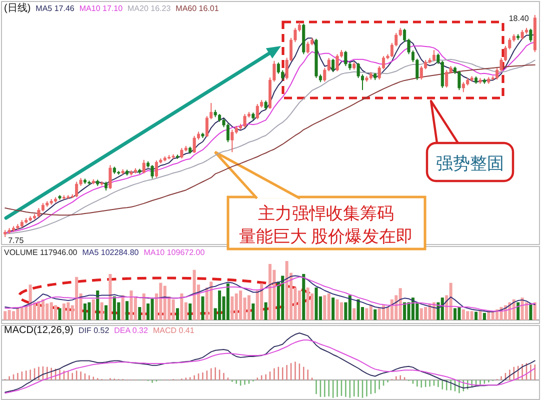  Describe the element at coordinates (16, 240) in the screenshot. I see `annotation: 7.75` at that location.